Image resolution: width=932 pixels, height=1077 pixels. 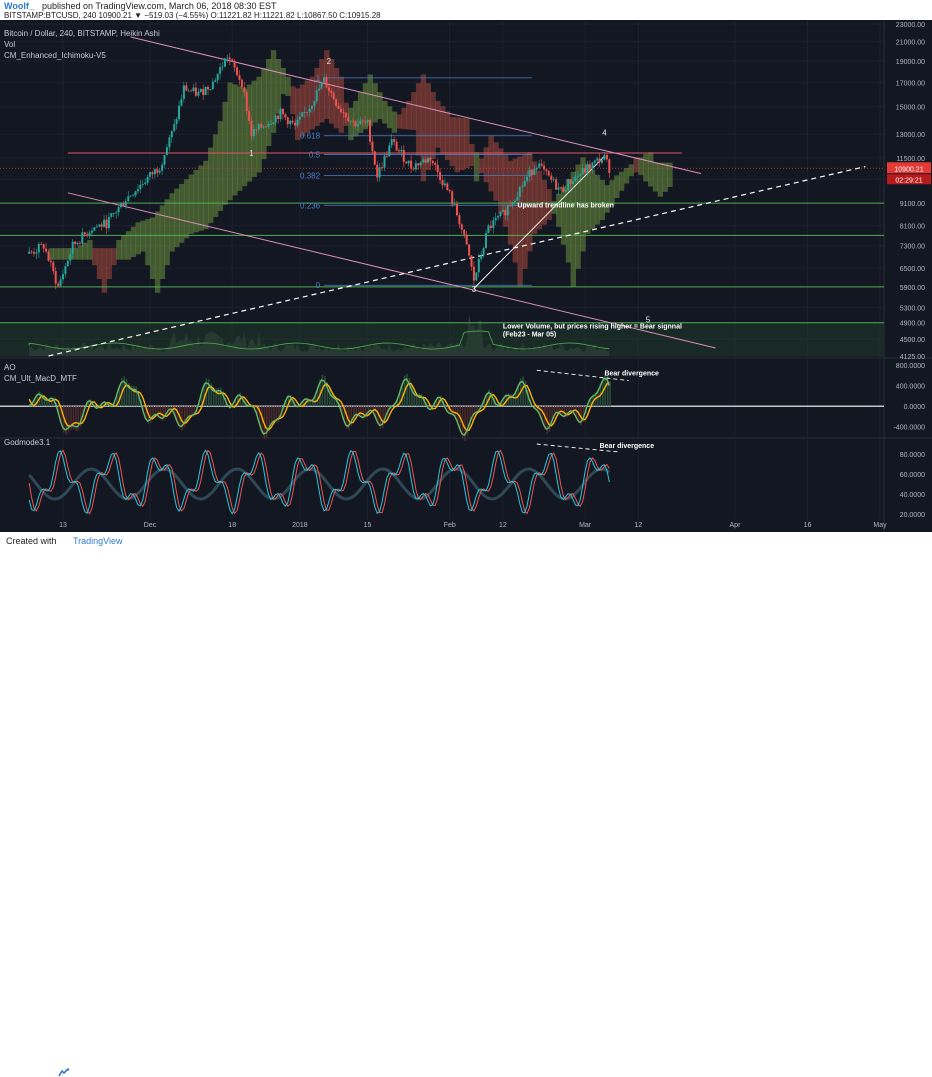 What do you see at coordinates (503, 525) in the screenshot?
I see `x-tick-label: 12` at bounding box center [503, 525].